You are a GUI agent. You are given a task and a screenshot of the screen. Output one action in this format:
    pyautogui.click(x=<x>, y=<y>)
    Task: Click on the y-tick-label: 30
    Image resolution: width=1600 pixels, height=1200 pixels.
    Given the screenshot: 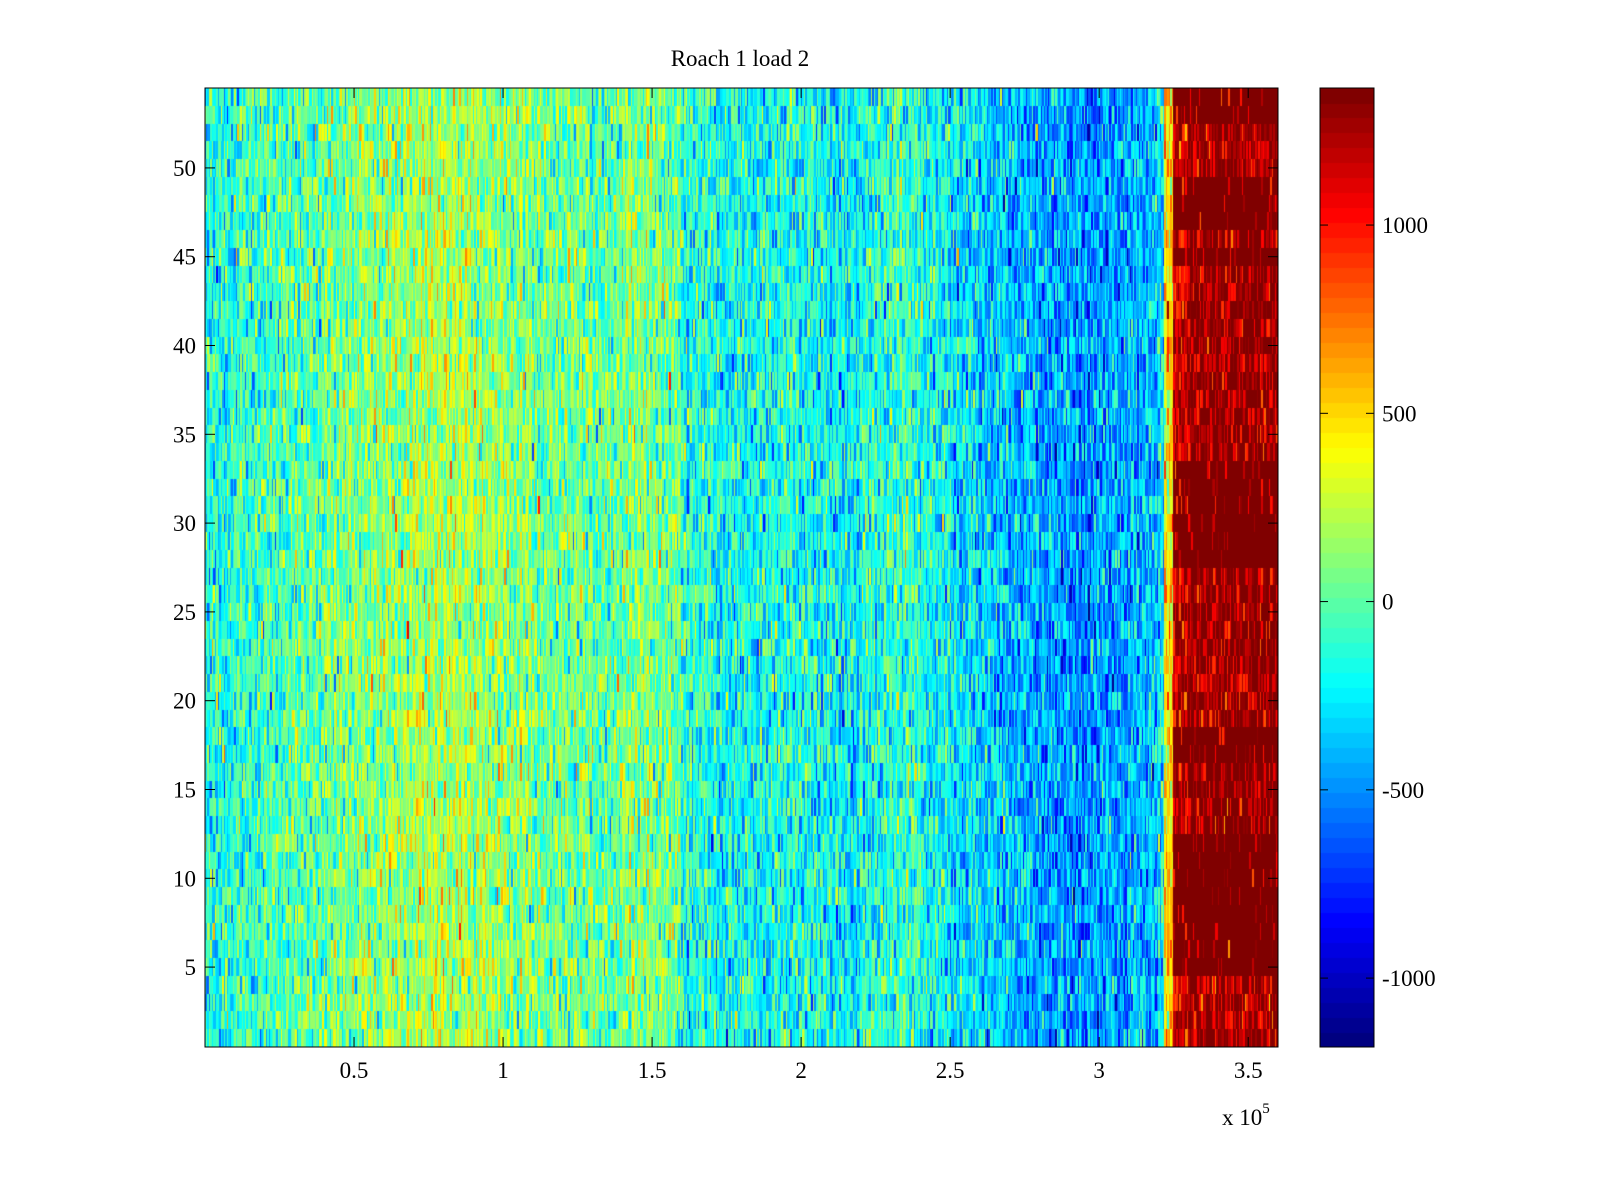 What is the action you would take?
    pyautogui.click(x=184, y=523)
    